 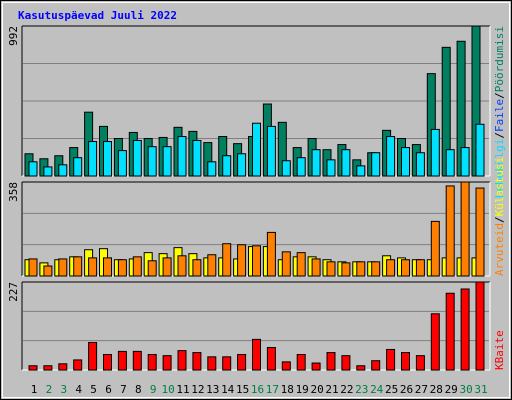 What do you see at coordinates (212, 389) in the screenshot?
I see `x-tick-label: 13` at bounding box center [212, 389].